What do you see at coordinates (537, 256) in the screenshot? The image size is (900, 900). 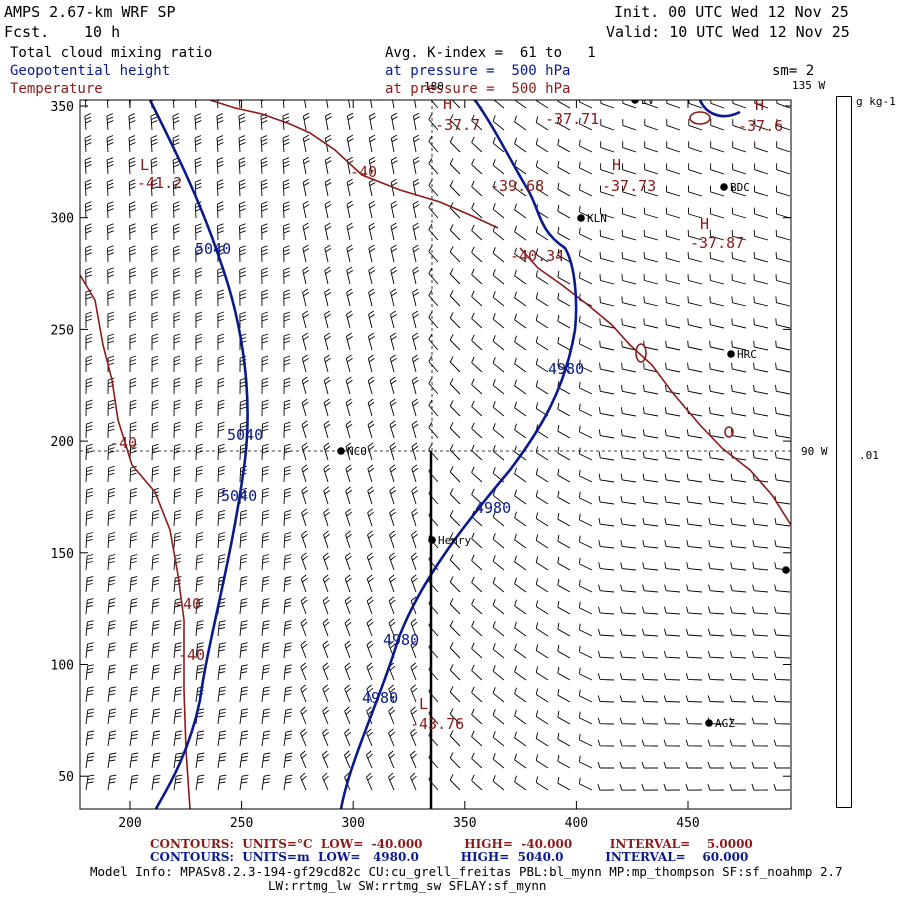 I see `temperature-contour-label: -40.34` at bounding box center [537, 256].